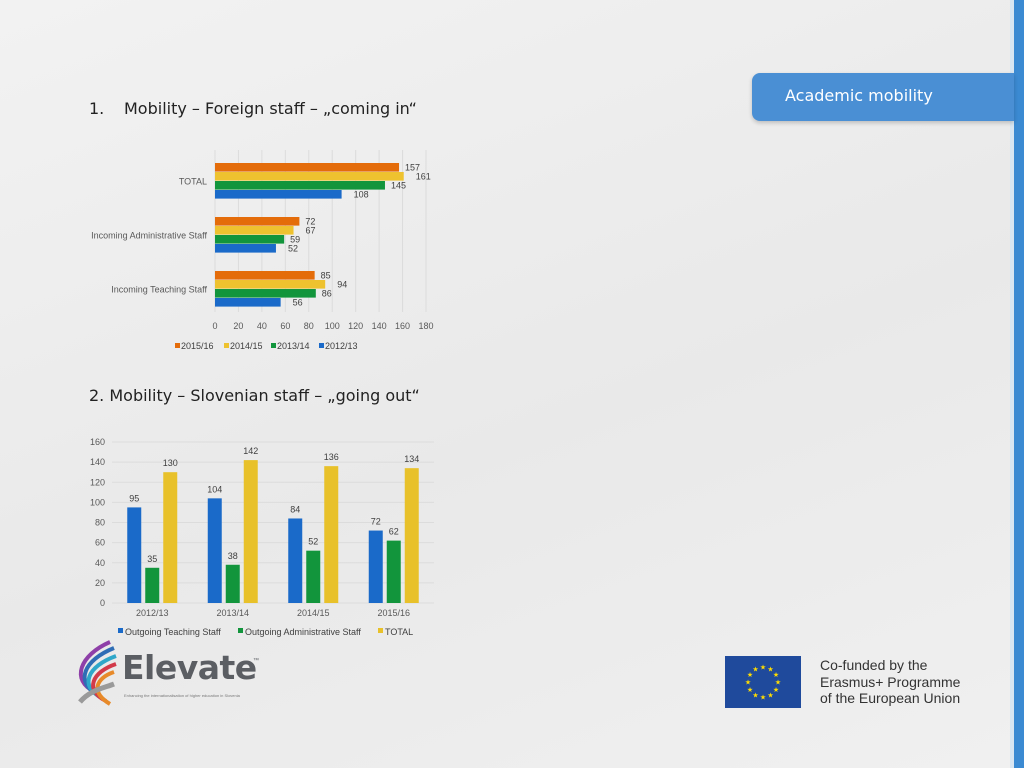 This screenshot has height=768, width=1024. Describe the element at coordinates (399, 632) in the screenshot. I see `legend-label: TOTAL` at that location.